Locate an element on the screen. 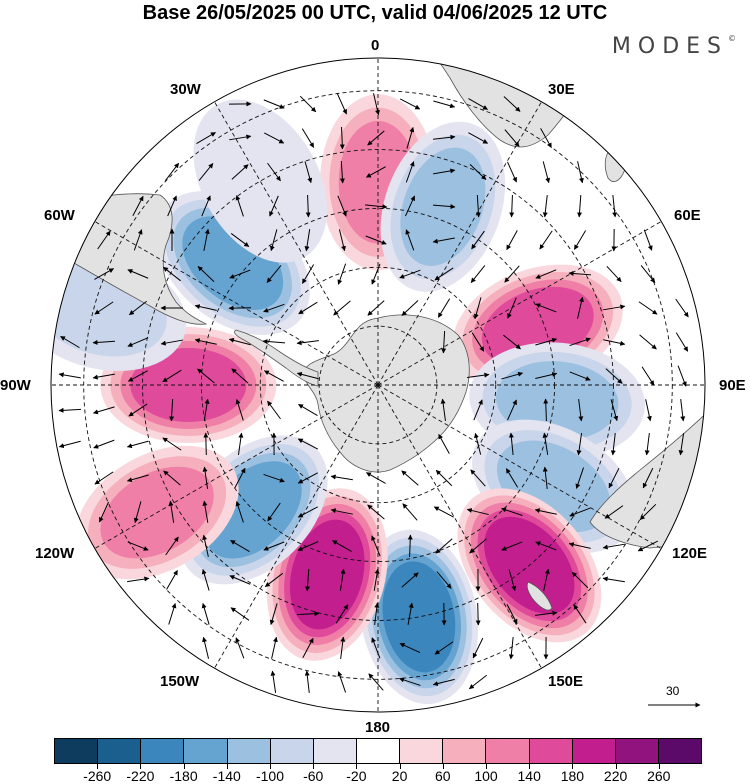 The width and height of the screenshot is (750, 784). colorbar-tick-label: 60 is located at coordinates (443, 776).